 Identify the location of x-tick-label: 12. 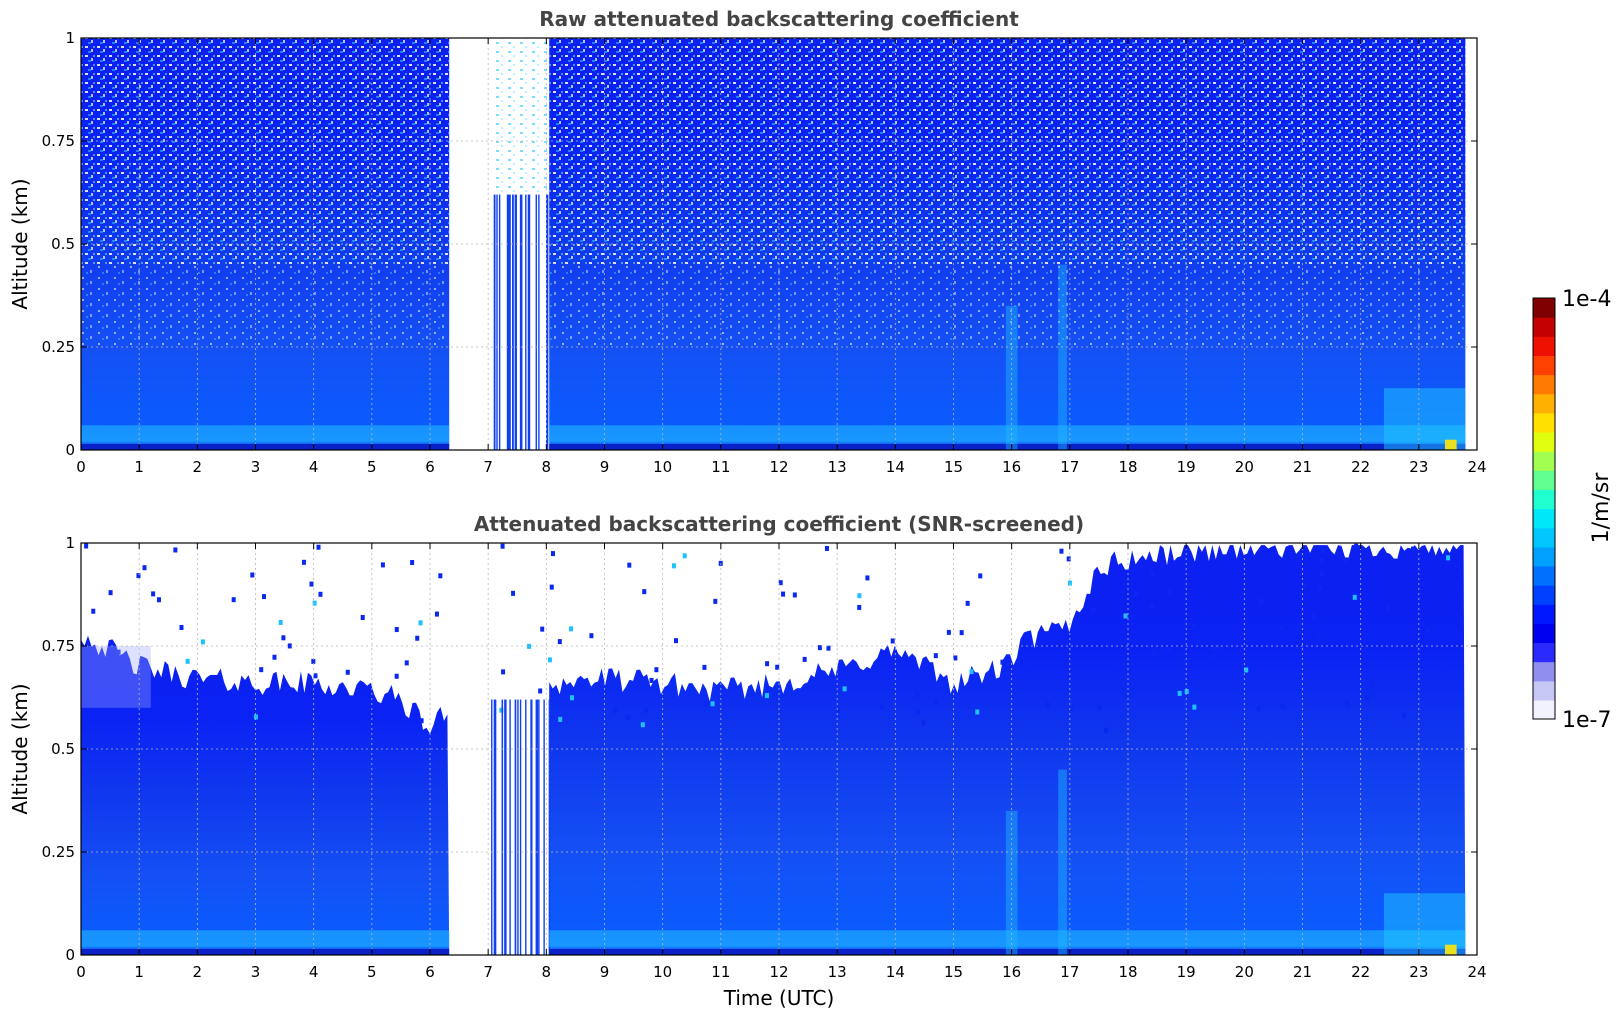
(778, 972).